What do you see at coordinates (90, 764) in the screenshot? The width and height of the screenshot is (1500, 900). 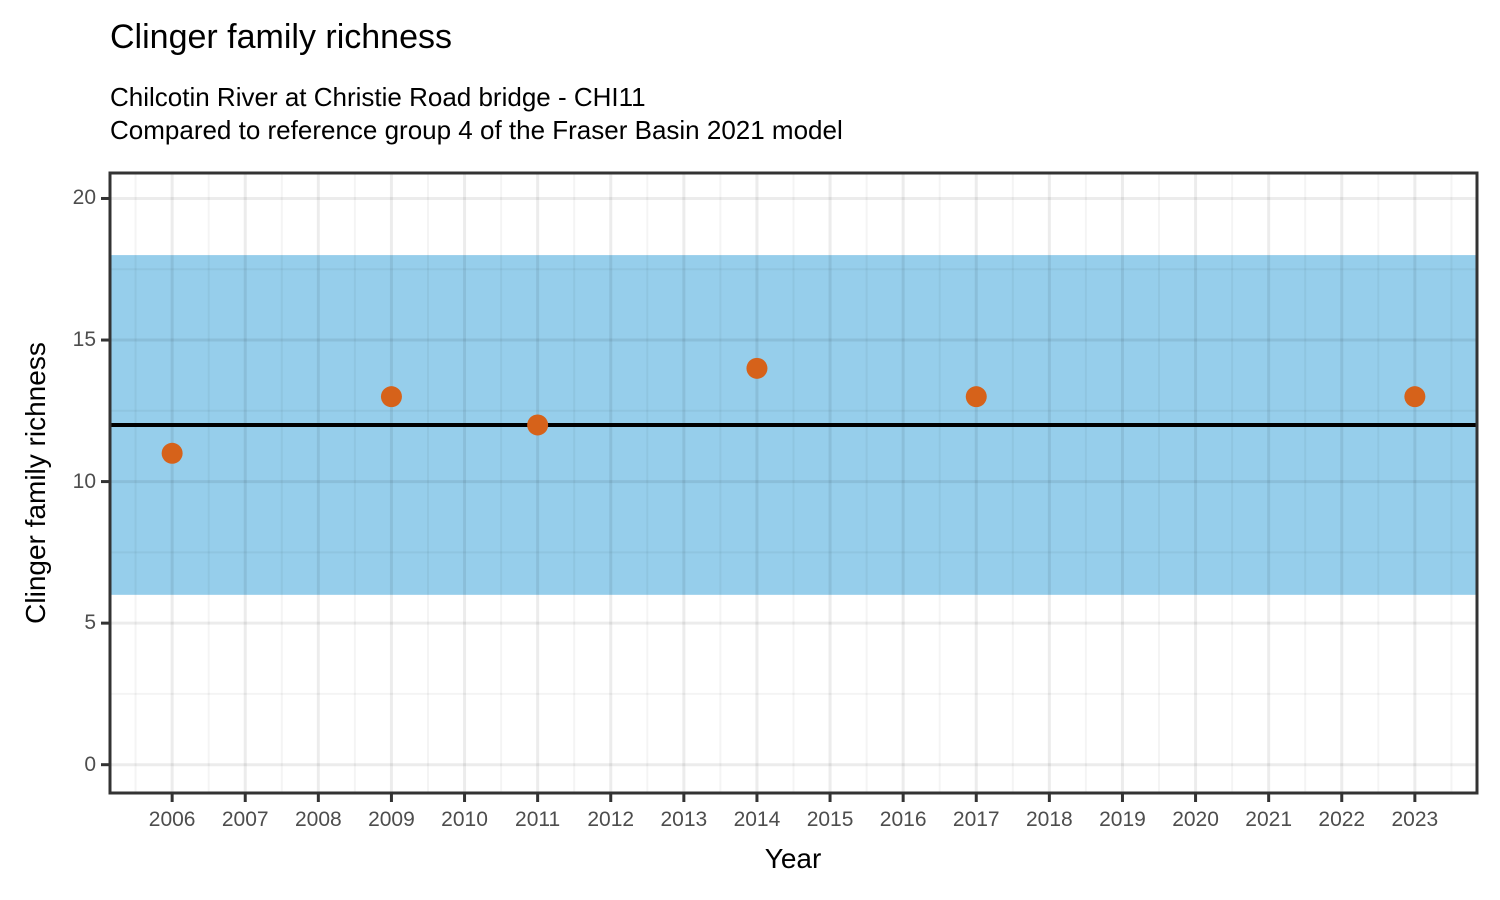 I see `y-tick-label: 0` at bounding box center [90, 764].